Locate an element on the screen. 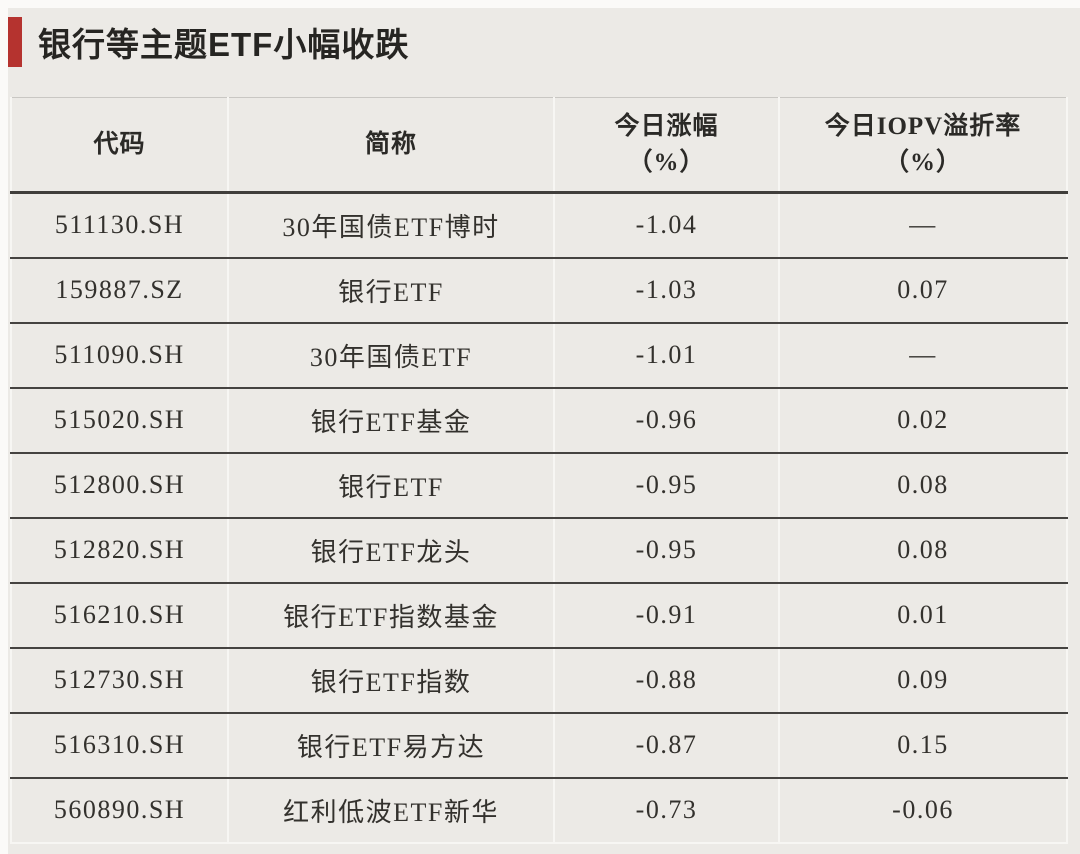 The image size is (1080, 854). table-row: 560890.SH 红利低波ETF新华 -0.73 -0.06 is located at coordinates (539, 810).